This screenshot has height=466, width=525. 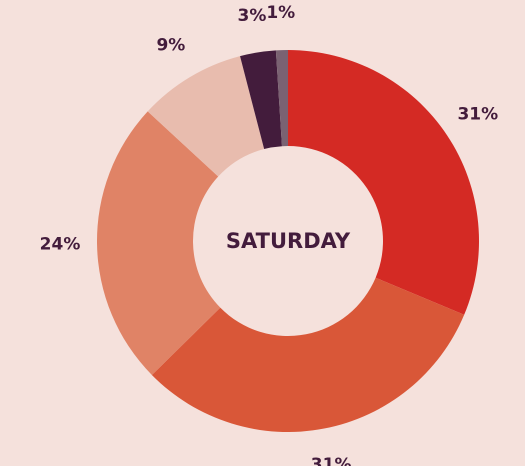 What do you see at coordinates (252, 16) in the screenshot?
I see `value-label: 3%` at bounding box center [252, 16].